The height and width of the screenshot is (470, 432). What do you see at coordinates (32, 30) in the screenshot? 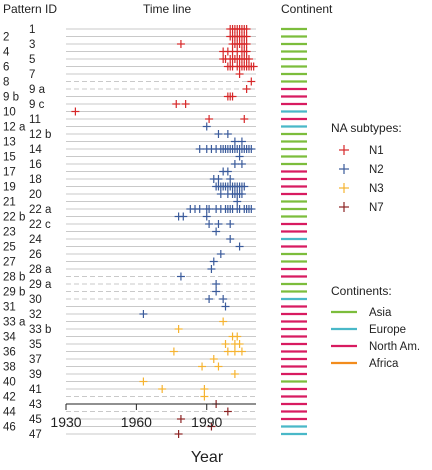
I see `pattern-id-label: 1` at bounding box center [32, 30].